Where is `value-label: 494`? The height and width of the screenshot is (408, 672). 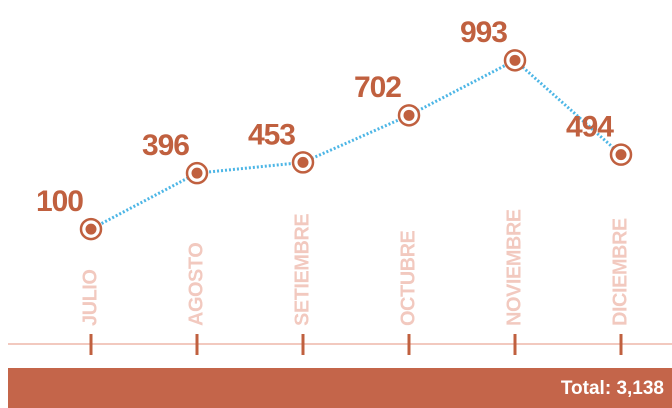
value-label: 494 is located at coordinates (590, 127).